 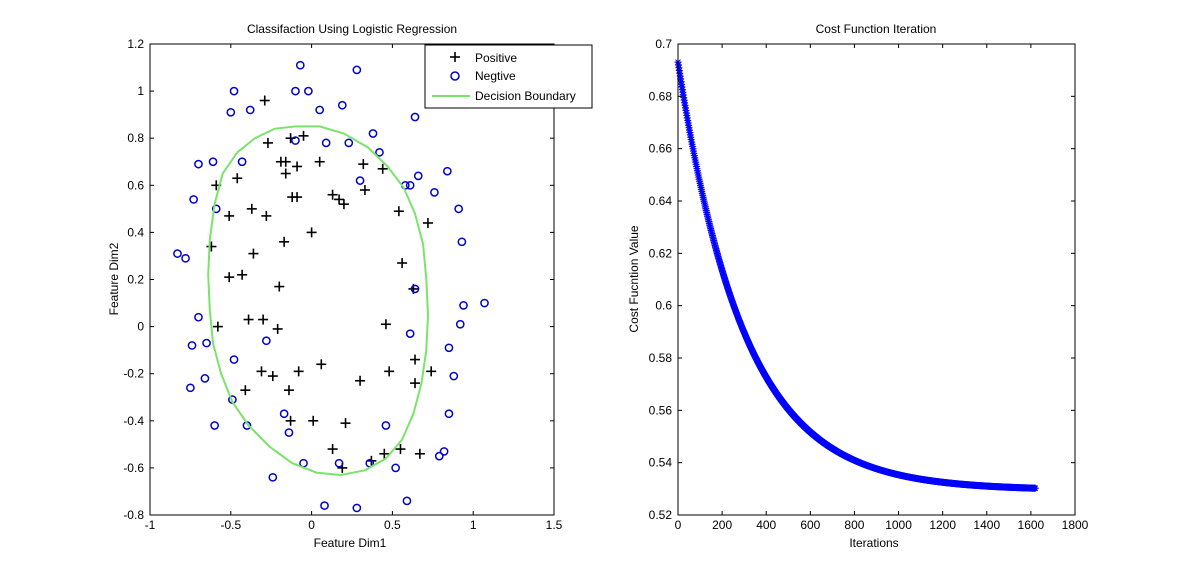 What do you see at coordinates (1075, 525) in the screenshot?
I see `right-xtick-label: 1800` at bounding box center [1075, 525].